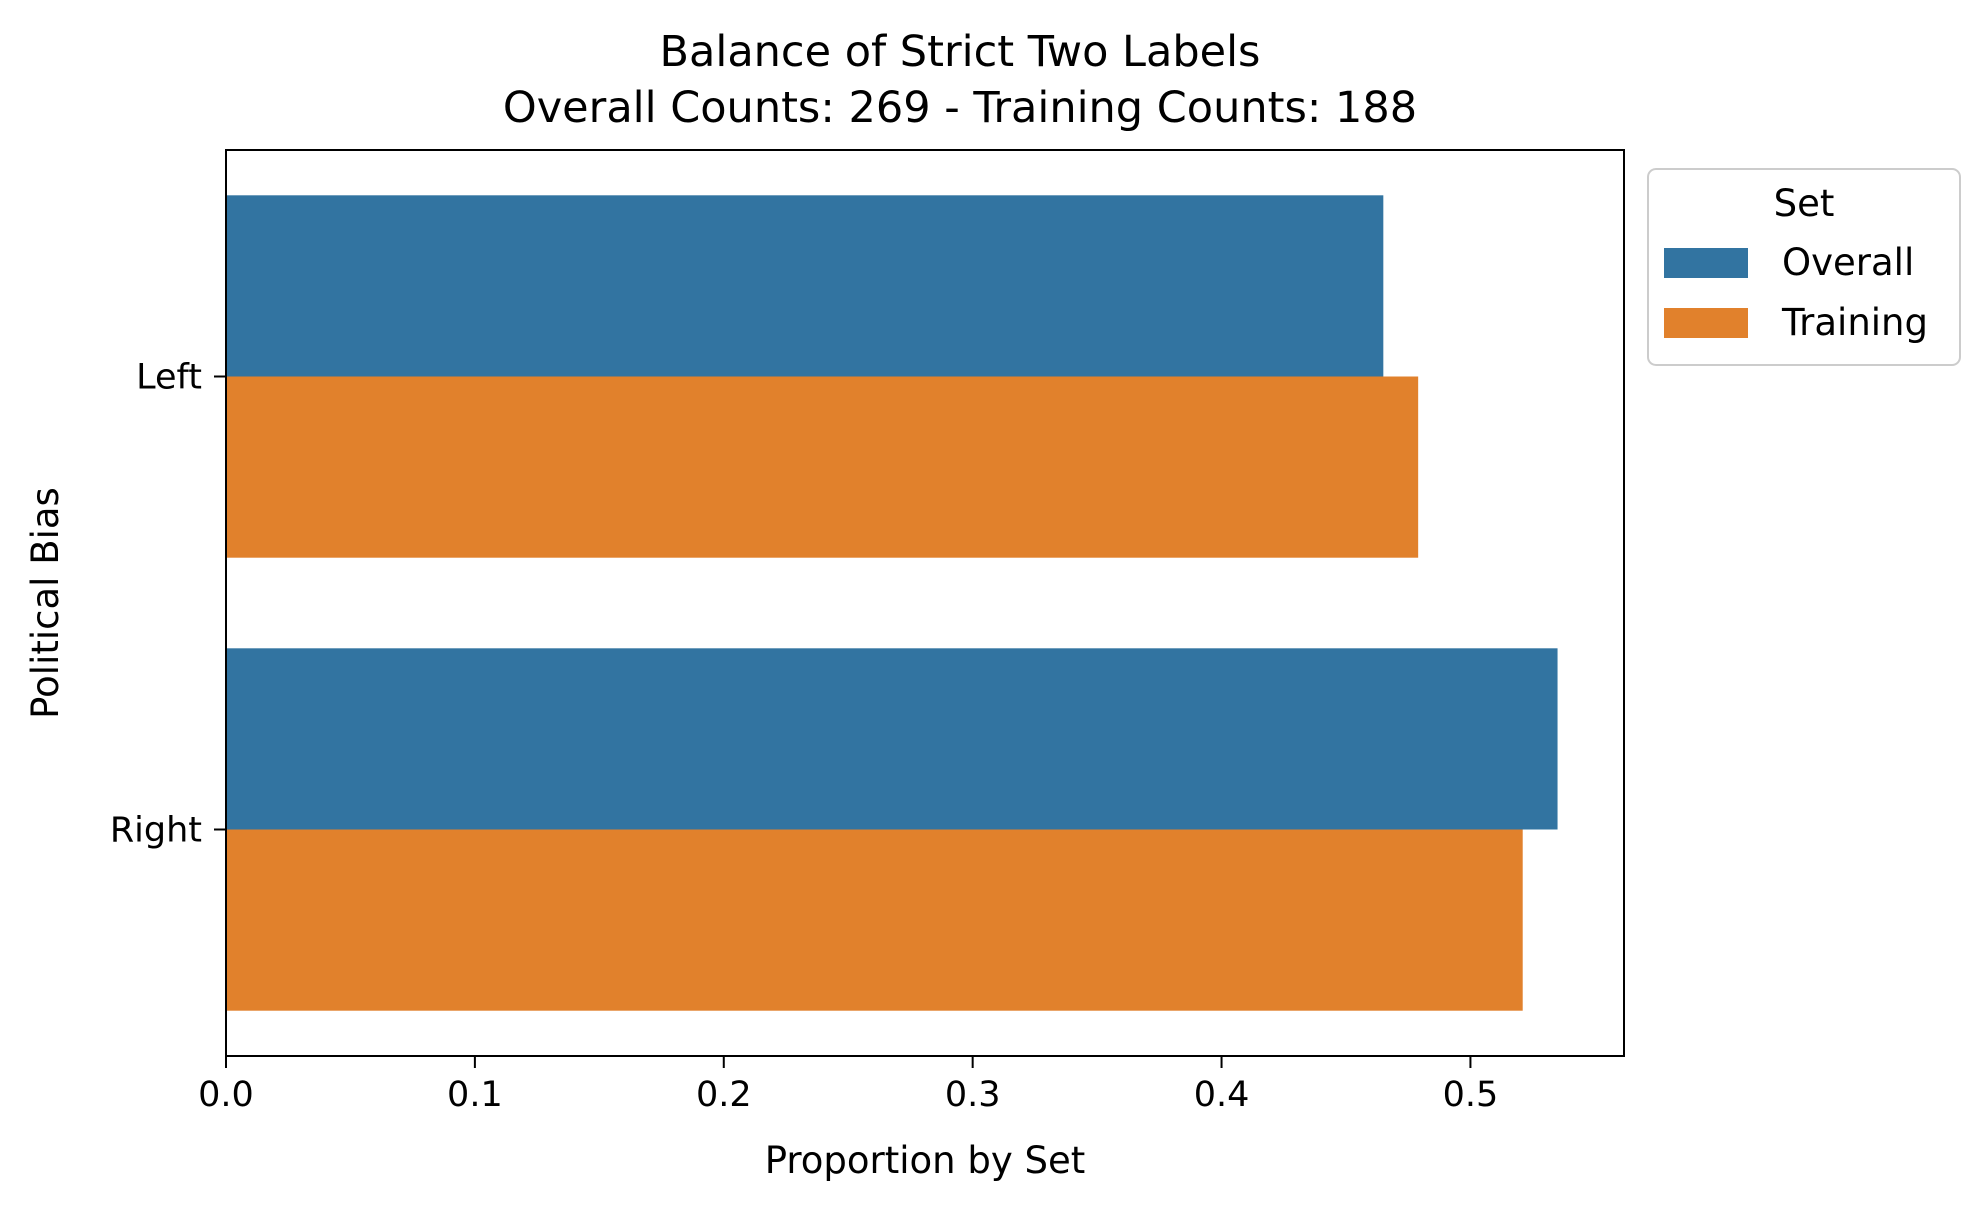 This screenshot has height=1215, width=1985. Describe the element at coordinates (1706, 323) in the screenshot. I see `legend-swatch-training` at that location.